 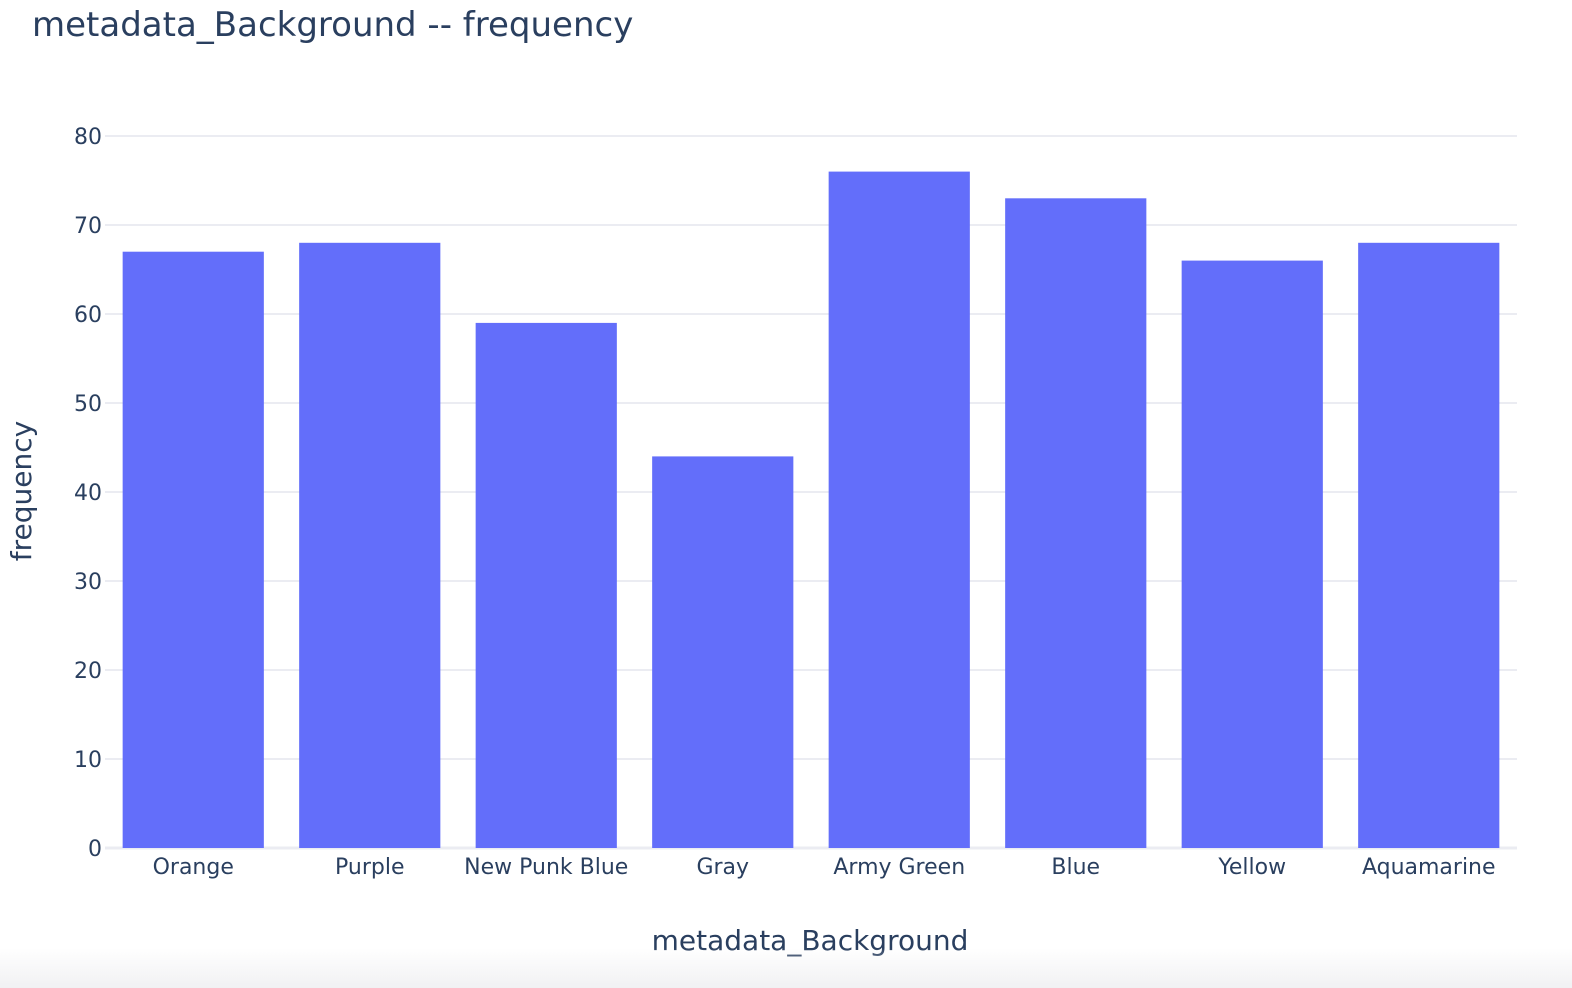 What do you see at coordinates (369, 867) in the screenshot?
I see `x-tick-label: Purple` at bounding box center [369, 867].